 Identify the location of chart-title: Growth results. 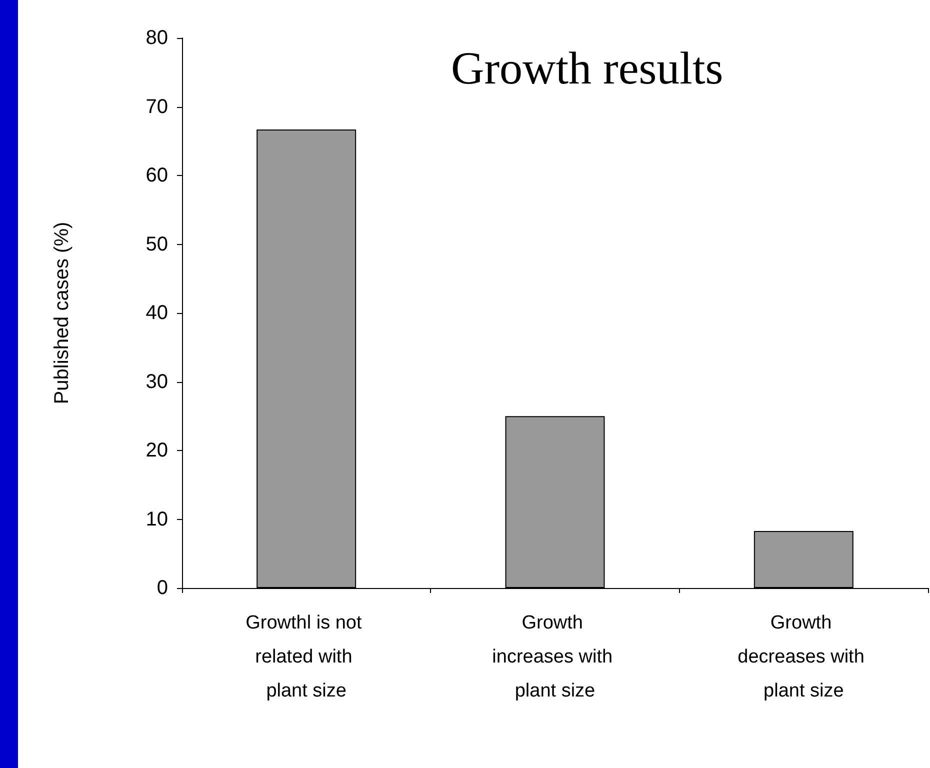
(587, 68).